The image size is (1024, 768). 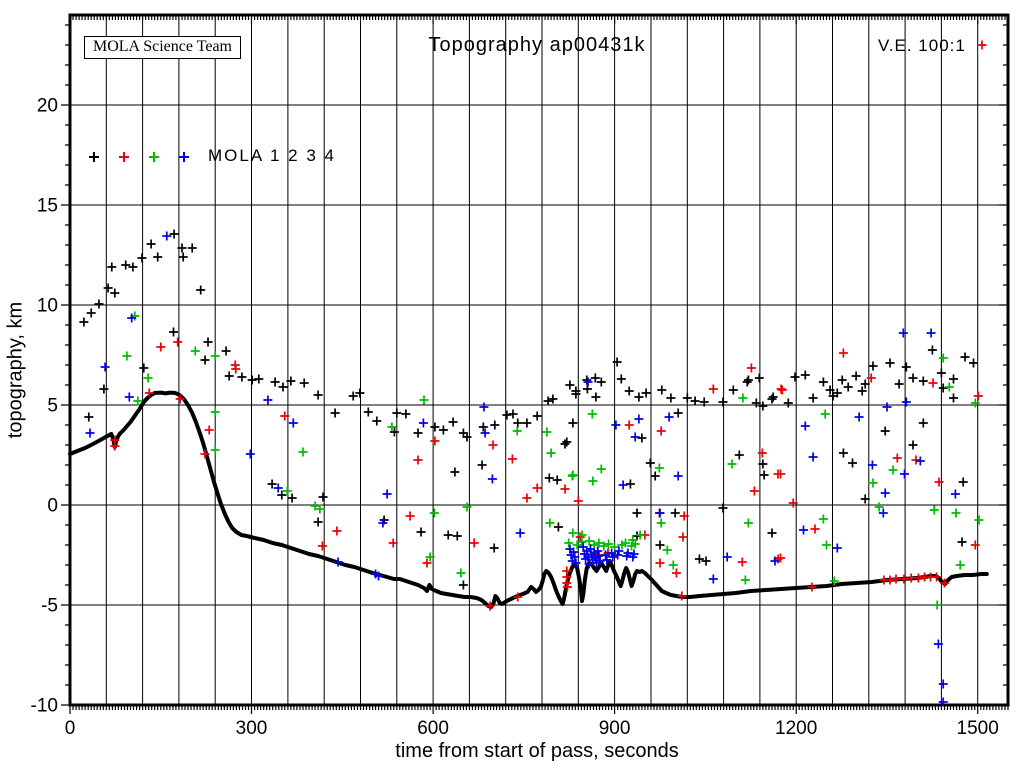 I want to click on x-tick-label: 900, so click(x=615, y=728).